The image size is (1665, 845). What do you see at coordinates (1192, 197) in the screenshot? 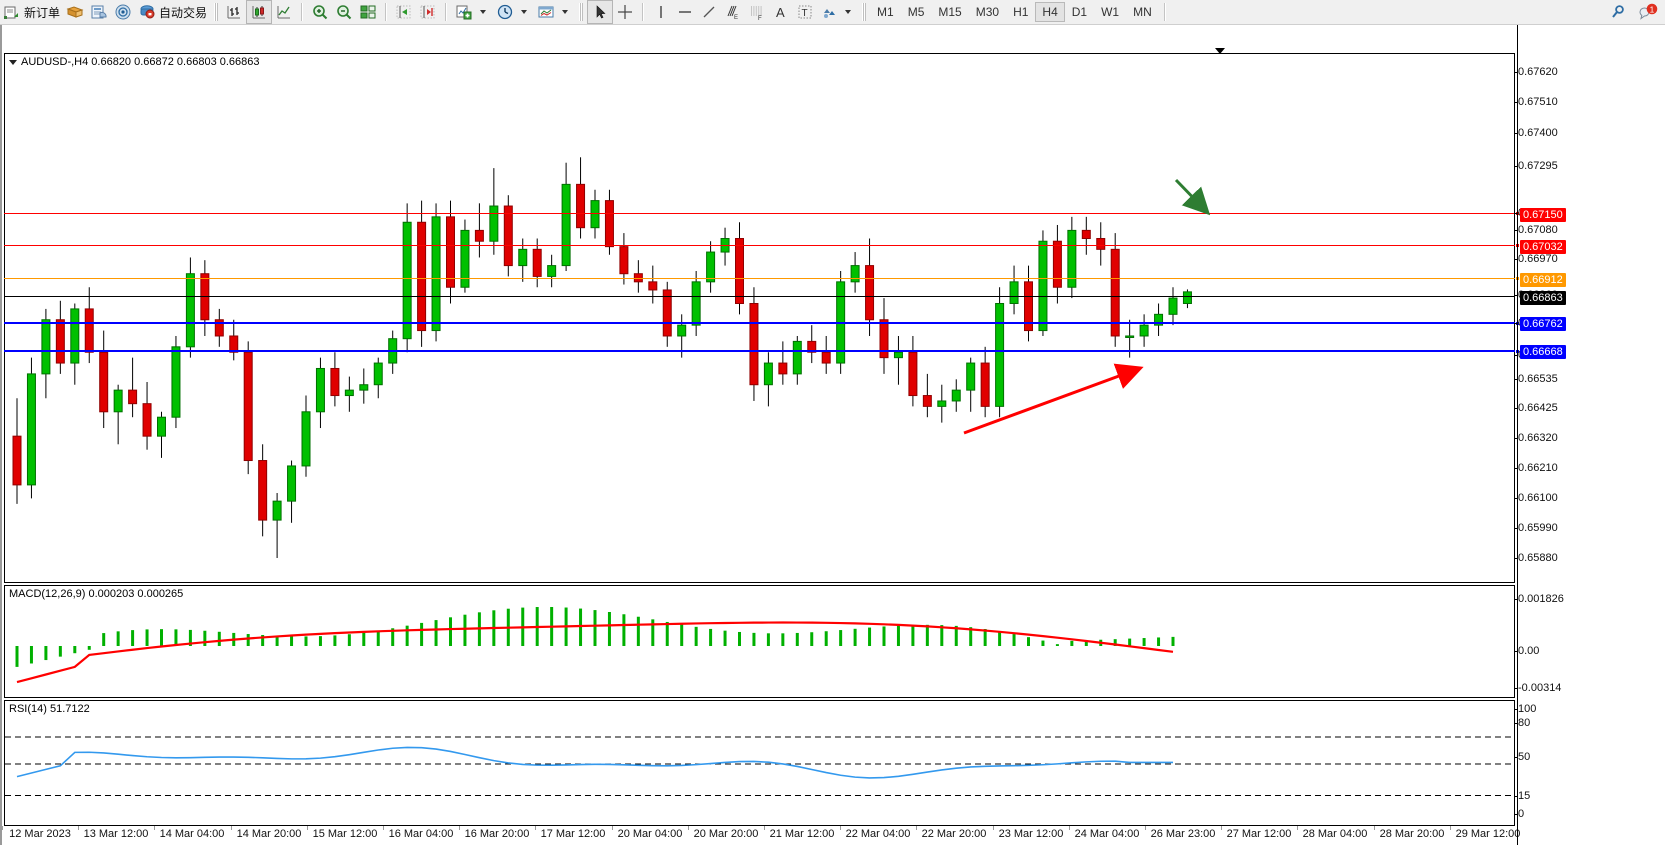
I see `down-arrow-annotation` at bounding box center [1192, 197].